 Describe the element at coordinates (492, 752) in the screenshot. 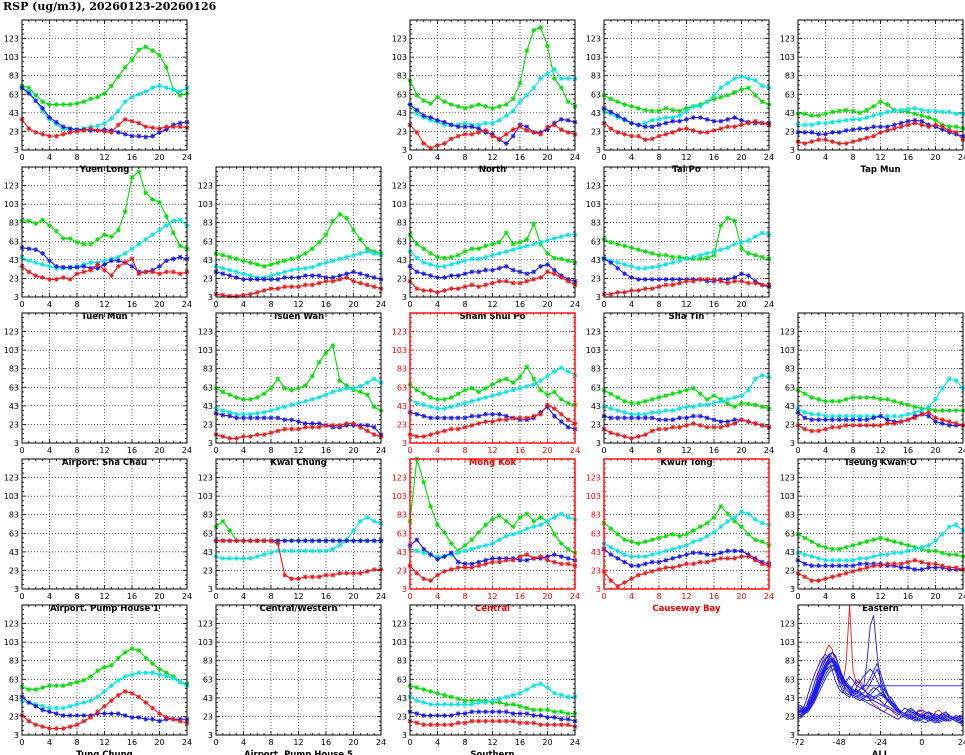

I see `panel-title: Southern` at that location.